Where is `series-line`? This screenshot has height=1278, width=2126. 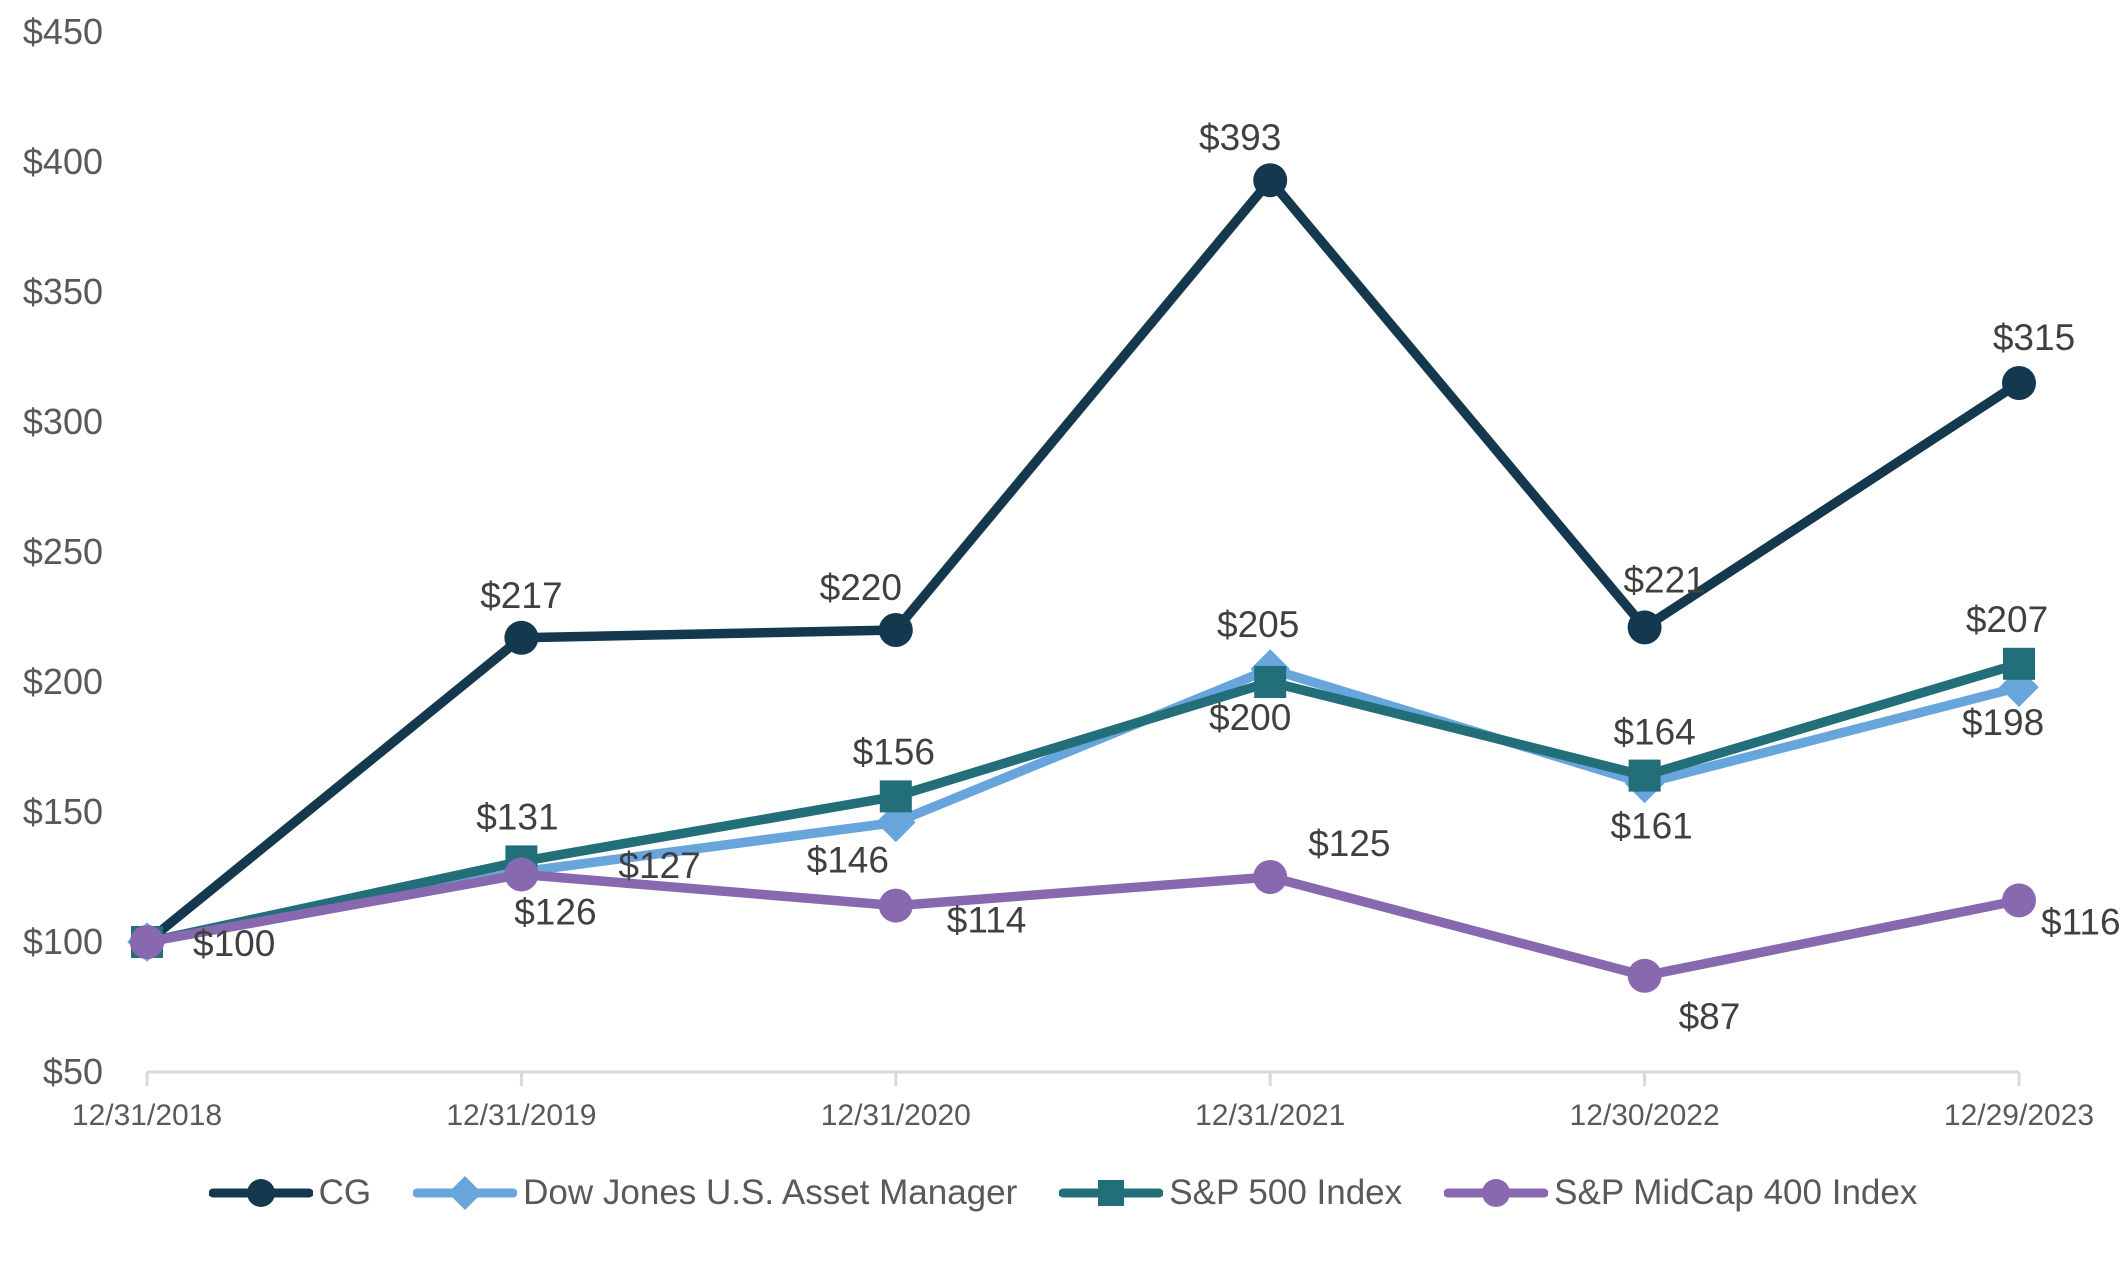
series-line is located at coordinates (1083, 925).